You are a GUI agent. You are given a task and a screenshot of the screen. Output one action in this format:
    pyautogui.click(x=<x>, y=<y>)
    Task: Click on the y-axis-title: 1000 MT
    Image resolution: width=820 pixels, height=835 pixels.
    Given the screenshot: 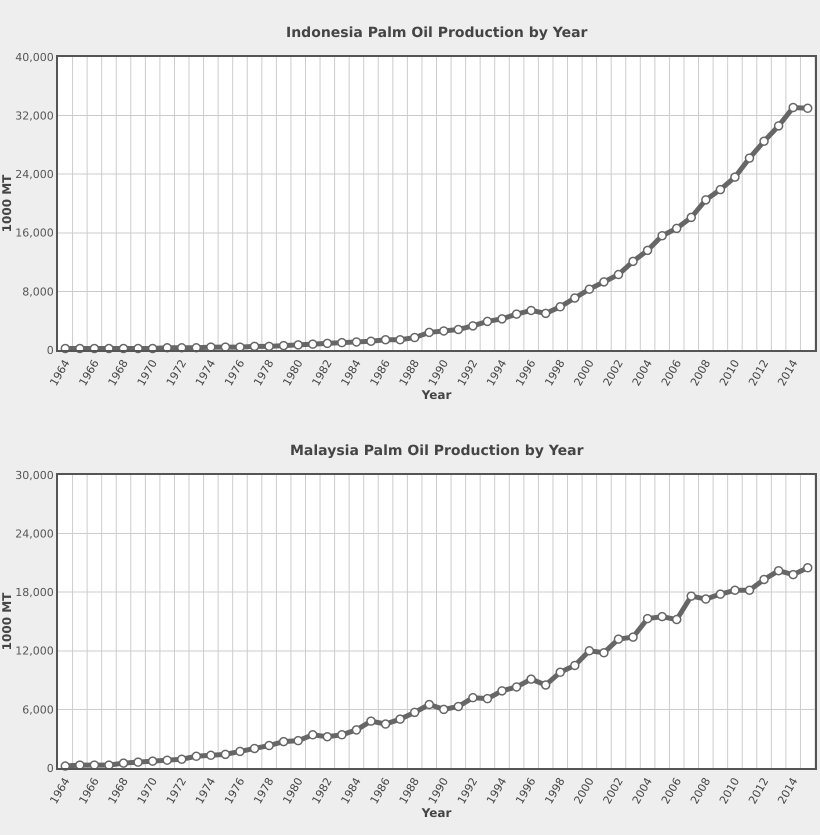 What is the action you would take?
    pyautogui.click(x=7, y=621)
    